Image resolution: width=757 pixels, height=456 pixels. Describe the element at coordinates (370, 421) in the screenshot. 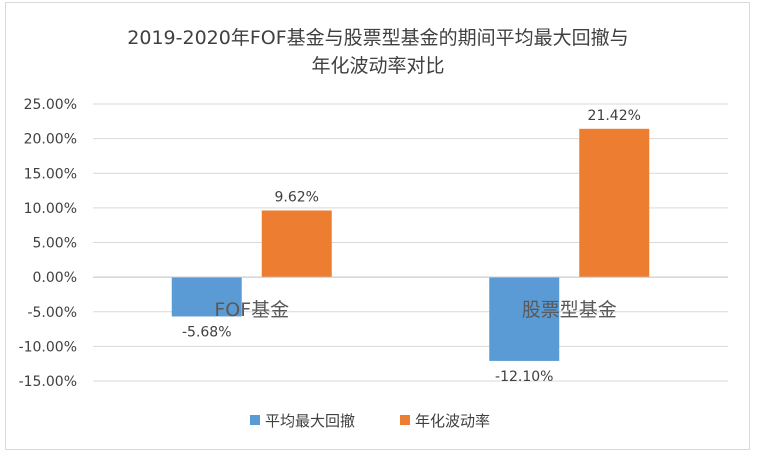

I see `legend: 平均最大回撤 年化波动率` at that location.